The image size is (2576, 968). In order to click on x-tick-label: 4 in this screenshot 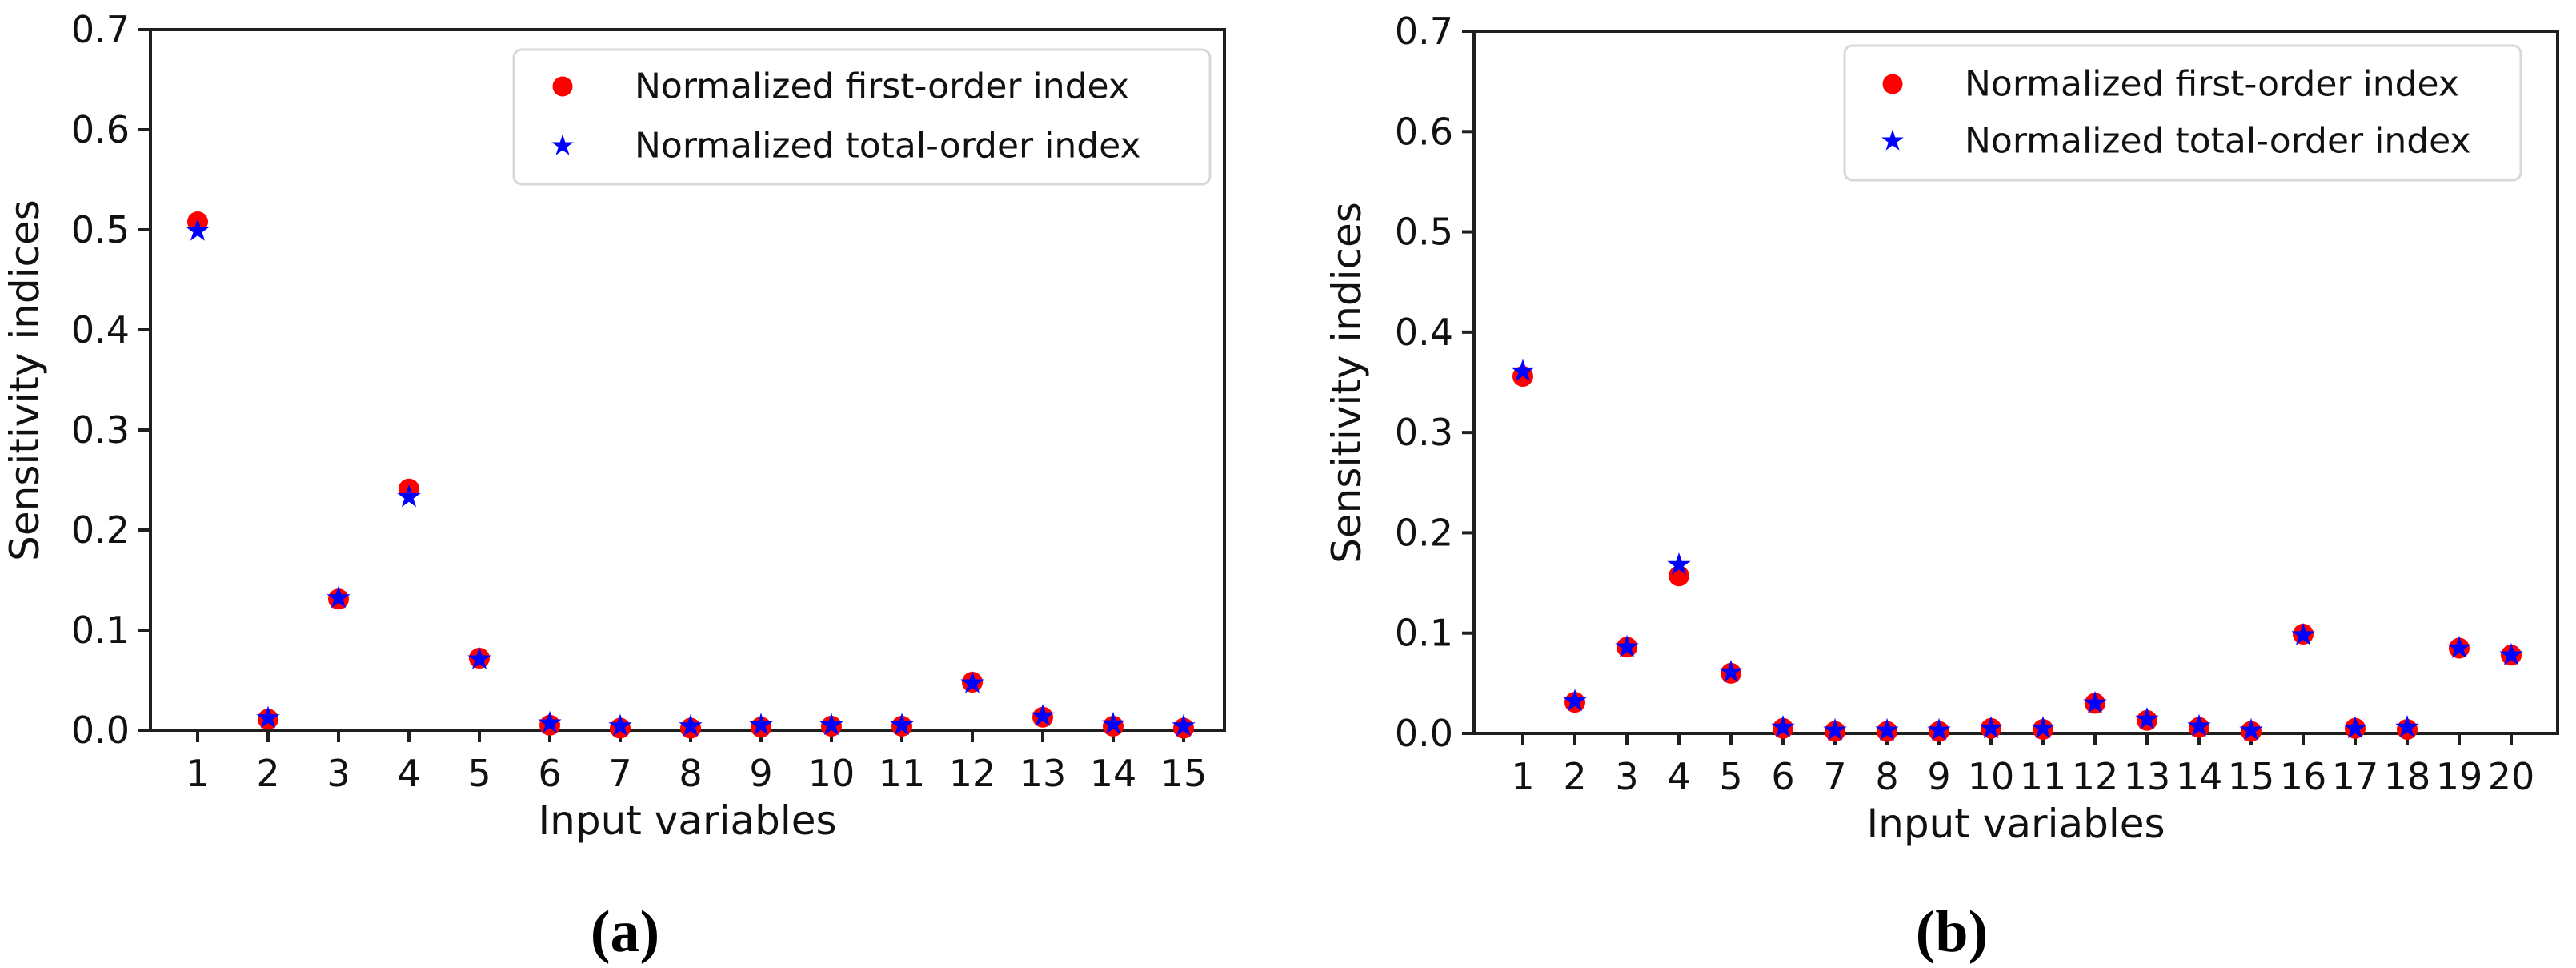, I will do `click(1678, 776)`.